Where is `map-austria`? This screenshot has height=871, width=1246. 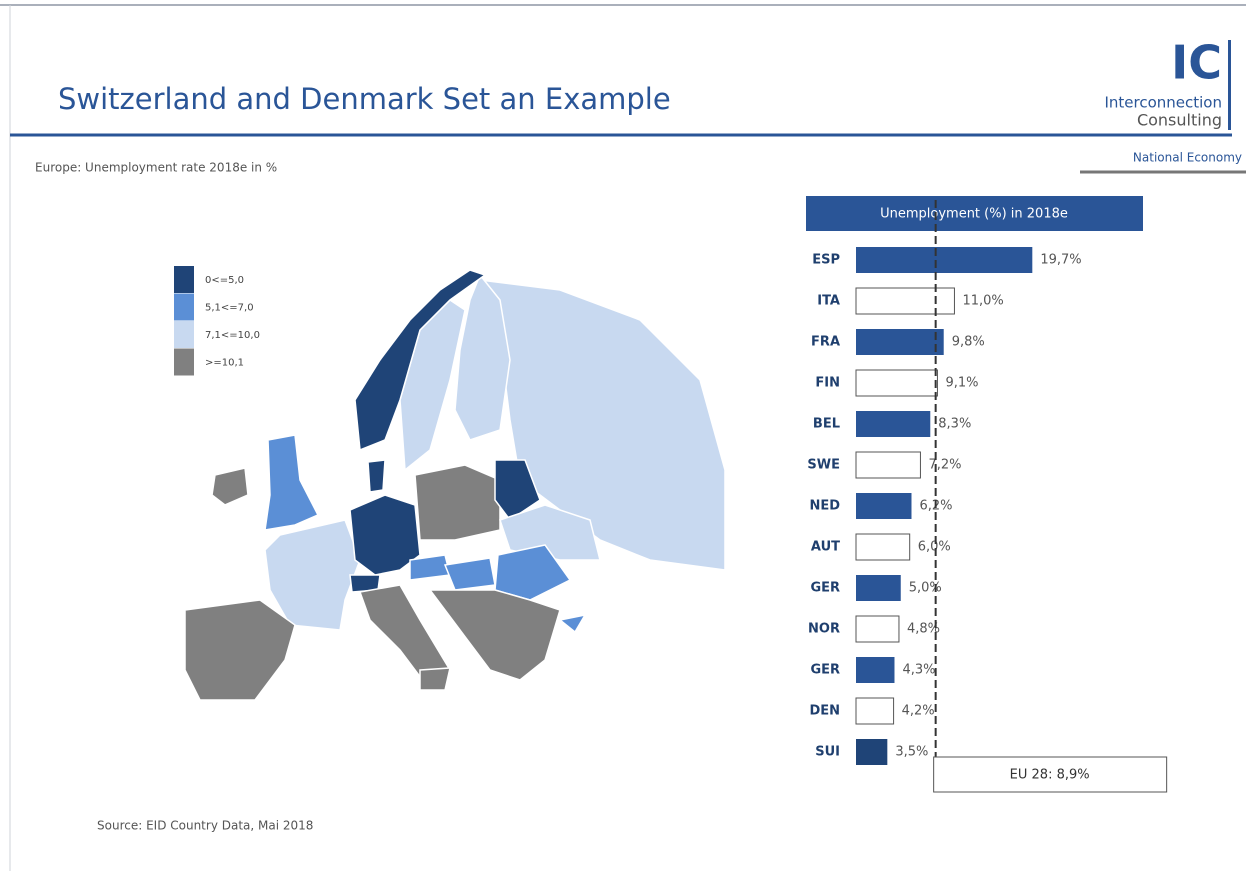 map-austria is located at coordinates (430, 567).